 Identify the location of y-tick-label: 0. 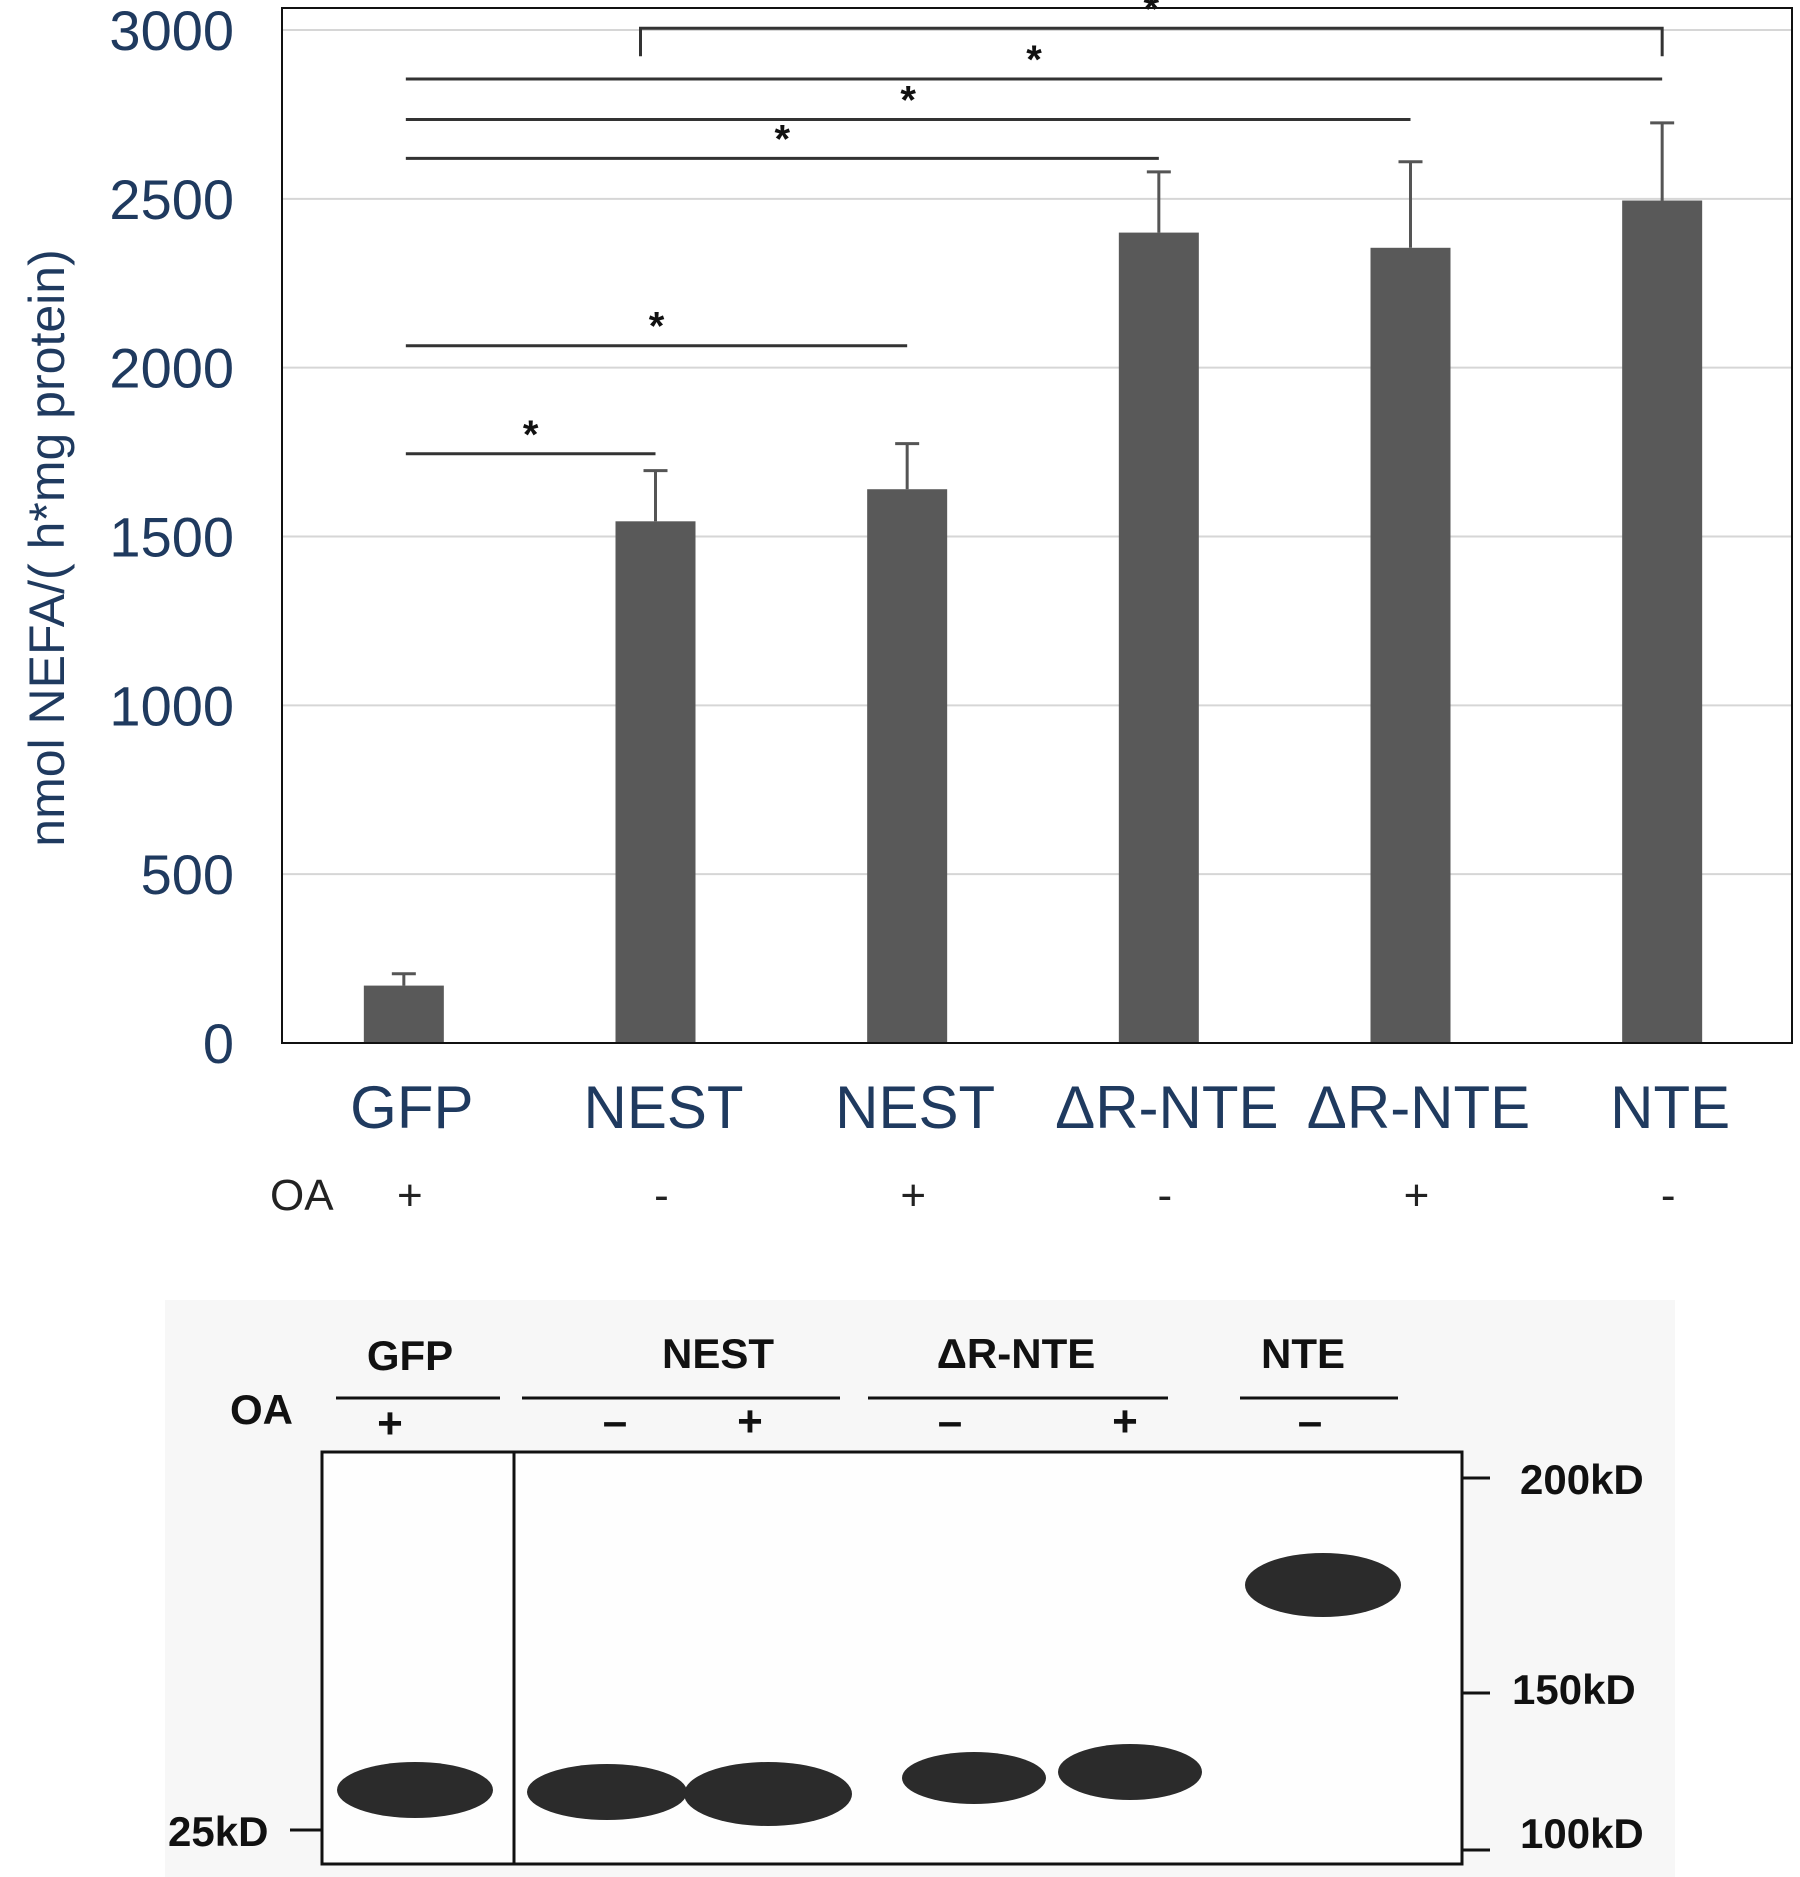
(218, 1043).